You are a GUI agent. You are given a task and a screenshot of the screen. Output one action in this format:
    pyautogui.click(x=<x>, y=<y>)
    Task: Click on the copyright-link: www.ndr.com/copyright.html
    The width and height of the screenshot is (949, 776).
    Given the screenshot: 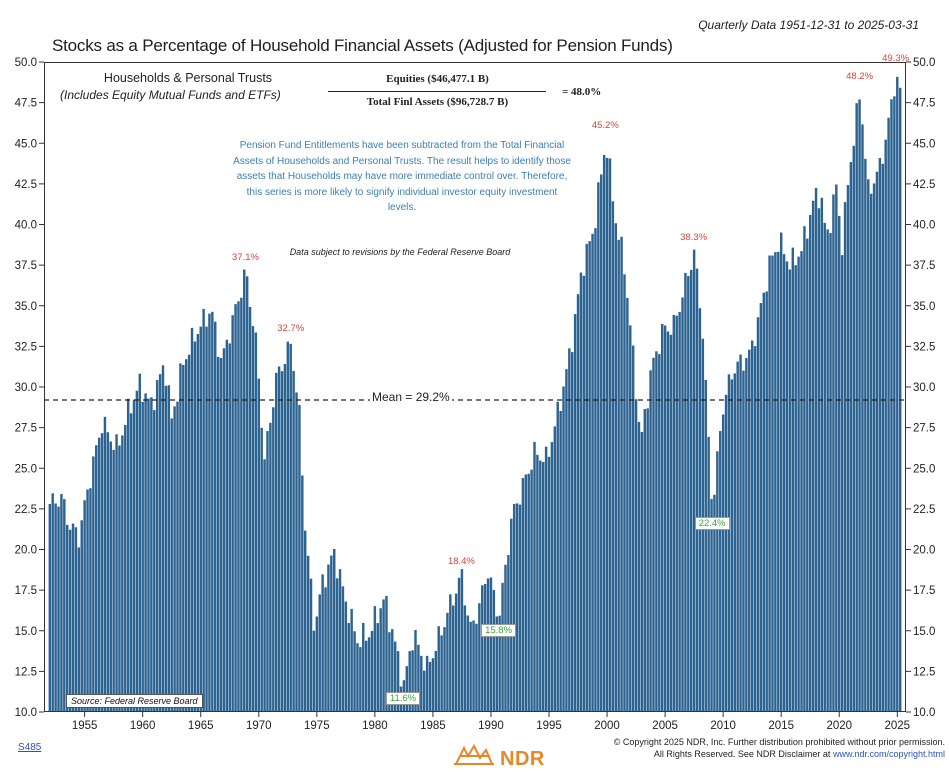 What is the action you would take?
    pyautogui.click(x=888, y=754)
    